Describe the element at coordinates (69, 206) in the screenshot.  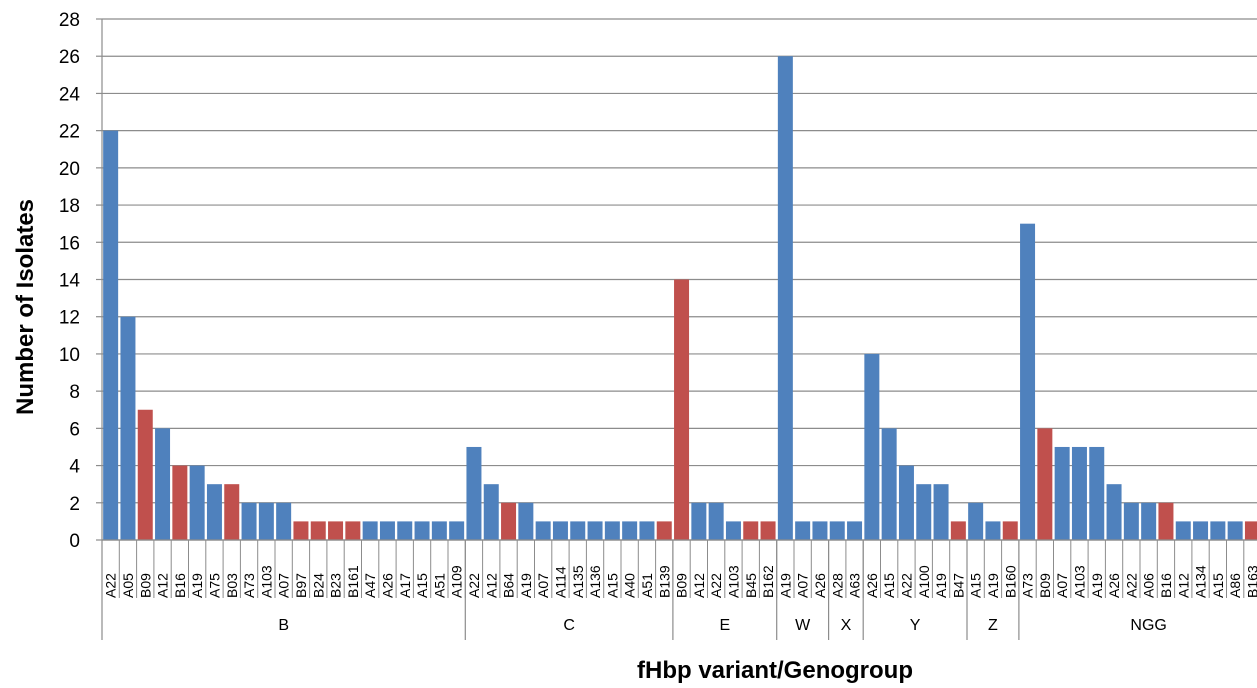
I see `y-tick-label: 18` at that location.